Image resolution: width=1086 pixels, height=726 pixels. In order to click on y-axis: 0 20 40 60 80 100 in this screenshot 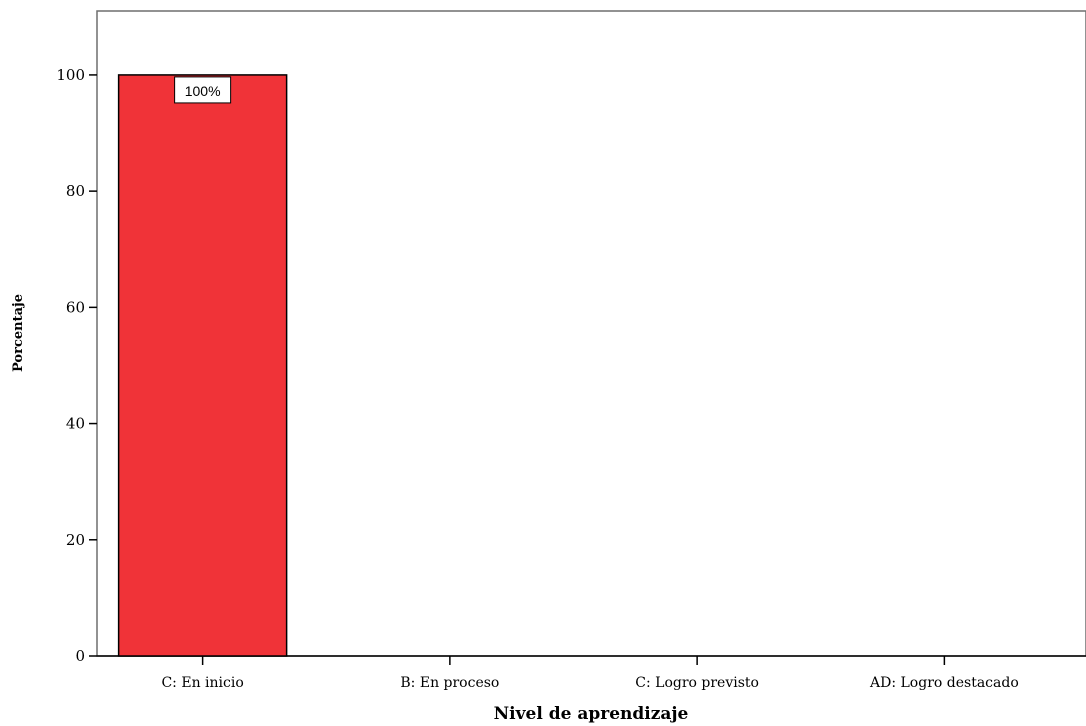, I will do `click(76, 365)`.